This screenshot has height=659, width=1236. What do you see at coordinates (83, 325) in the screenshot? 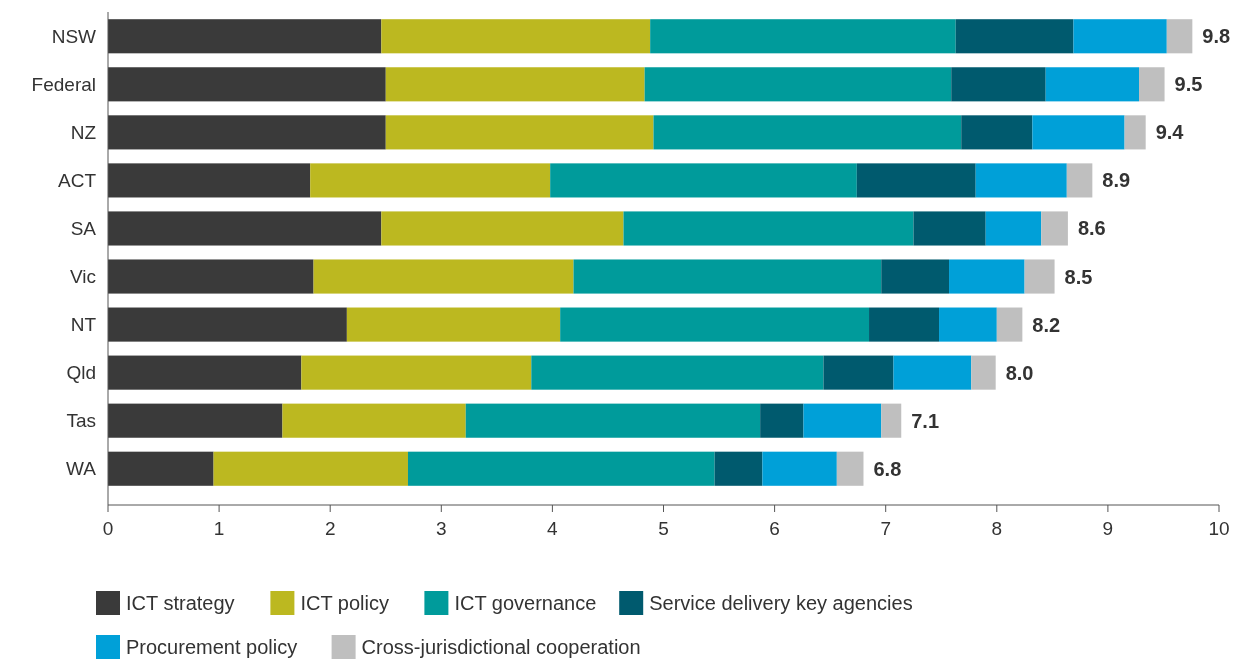
I see `y-tick-label: NT` at bounding box center [83, 325].